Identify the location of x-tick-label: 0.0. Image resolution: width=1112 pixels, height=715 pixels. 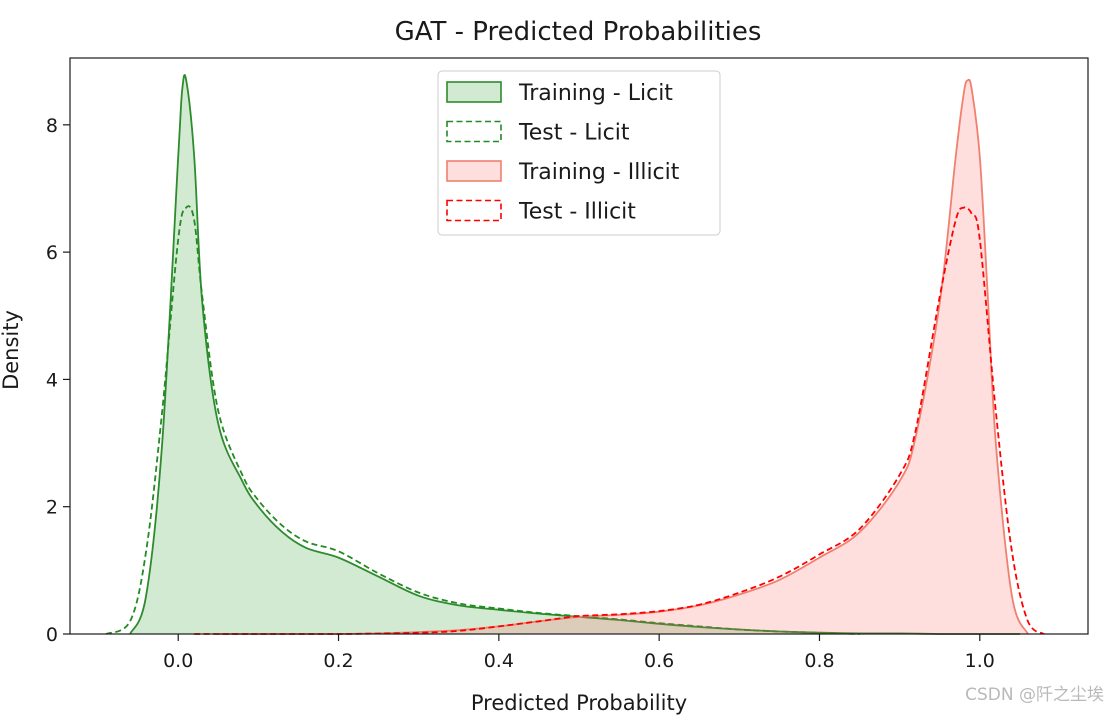
(178, 661).